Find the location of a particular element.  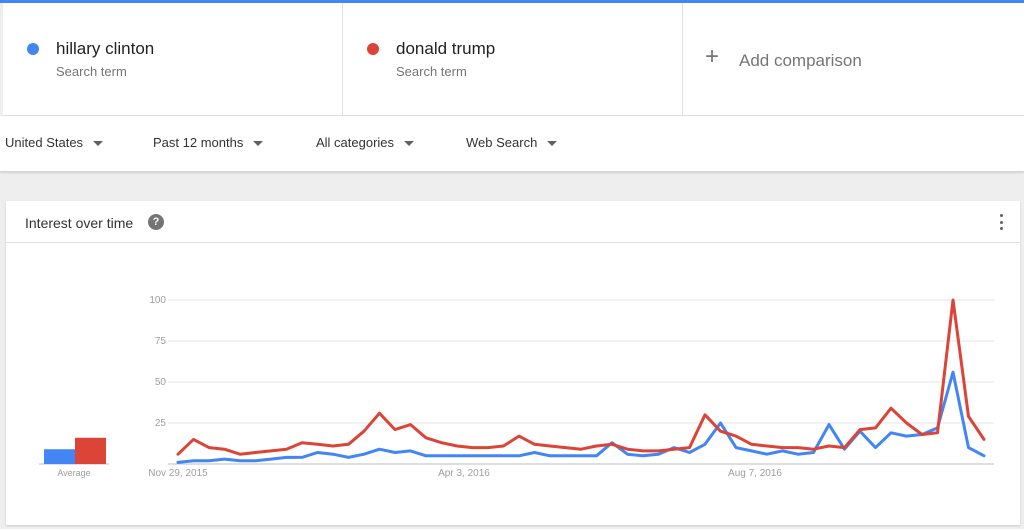

top-accent-bar is located at coordinates (512, 1).